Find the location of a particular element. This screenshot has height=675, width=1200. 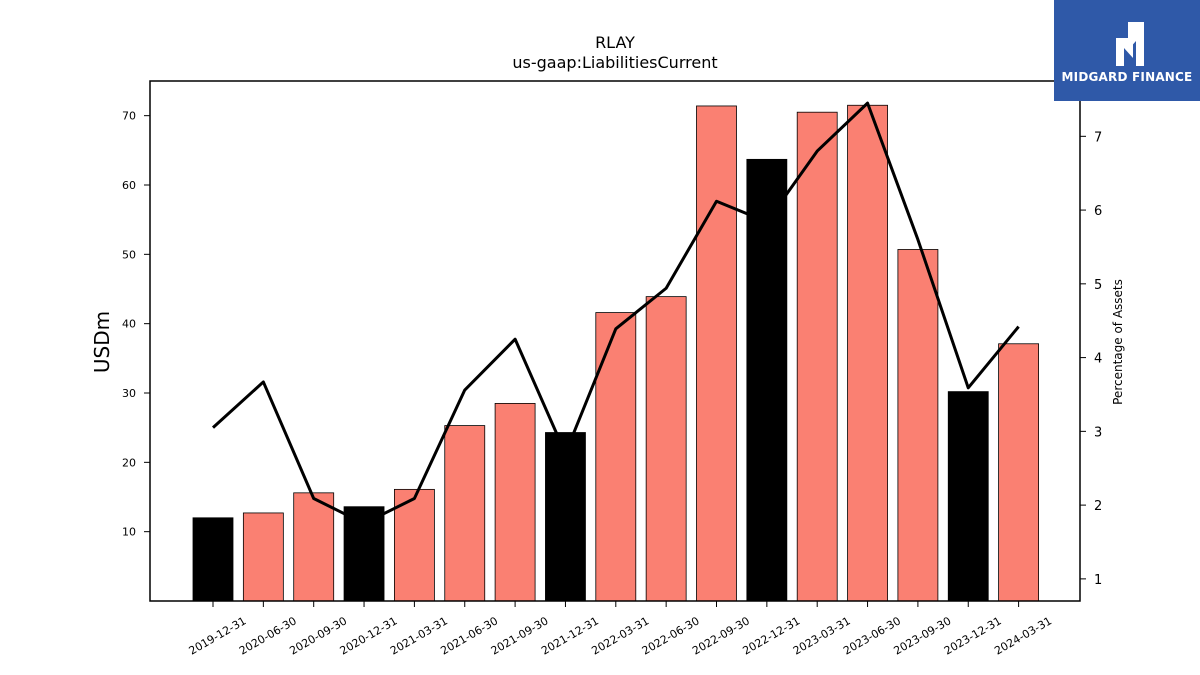

y2-tick-label: 4 is located at coordinates (1098, 359).